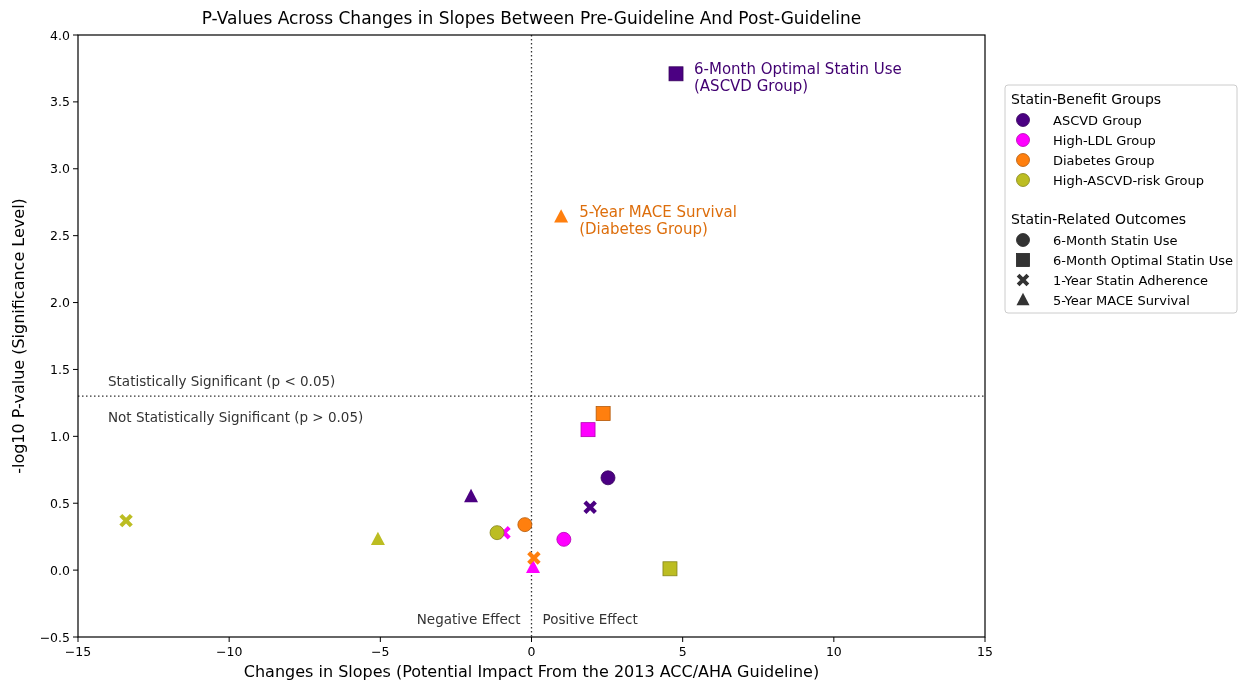 The width and height of the screenshot is (1239, 683). I want to click on y-tick-label: −0.5, so click(54, 637).